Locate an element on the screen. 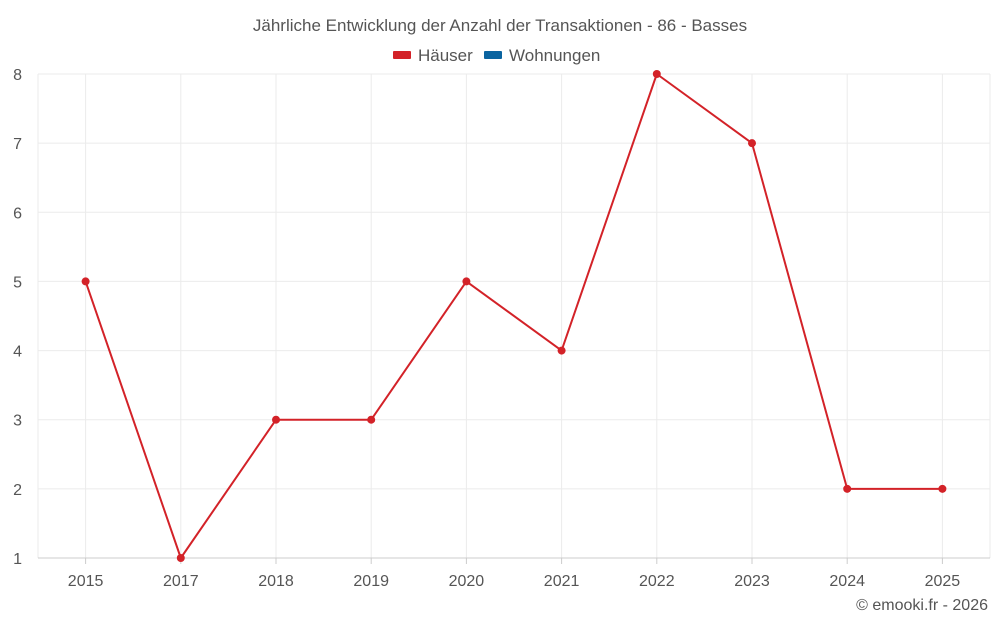  x-tick-label: 2019 is located at coordinates (371, 581).